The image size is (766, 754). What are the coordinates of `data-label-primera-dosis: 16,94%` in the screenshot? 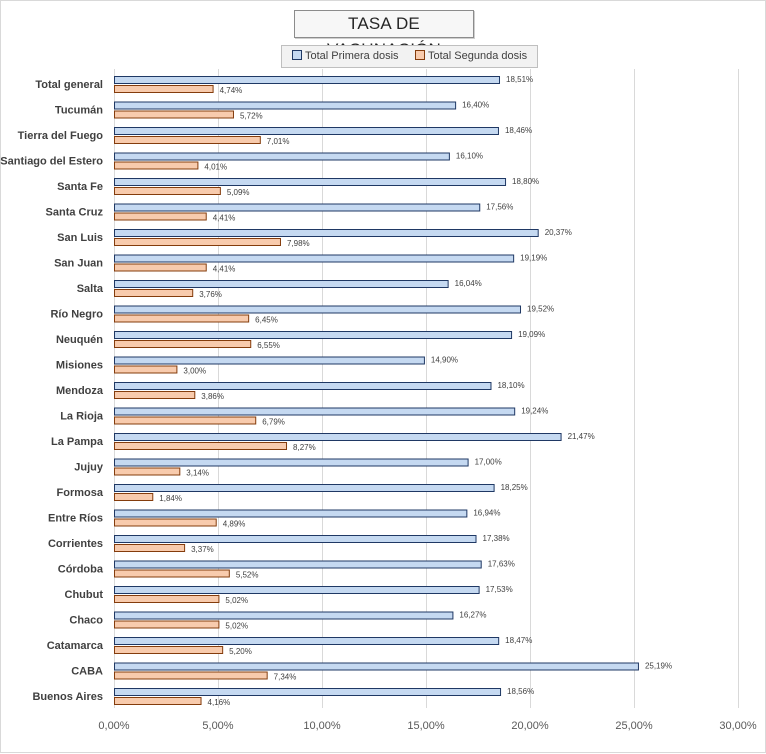 It's located at (486, 513).